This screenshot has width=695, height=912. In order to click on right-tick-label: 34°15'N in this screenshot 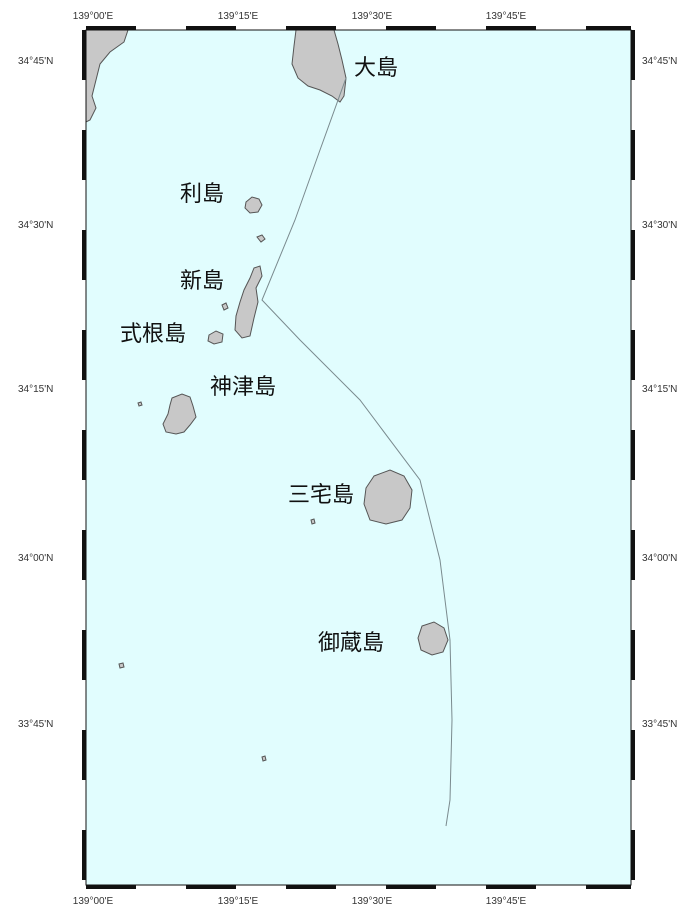, I will do `click(659, 389)`.